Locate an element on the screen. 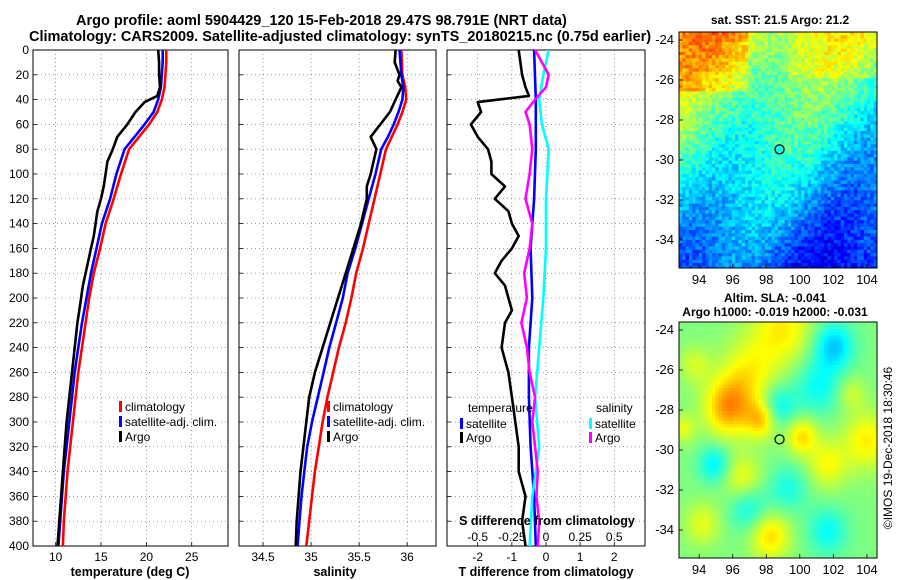 The width and height of the screenshot is (900, 580). y-tick-label: 120 is located at coordinates (19, 199).